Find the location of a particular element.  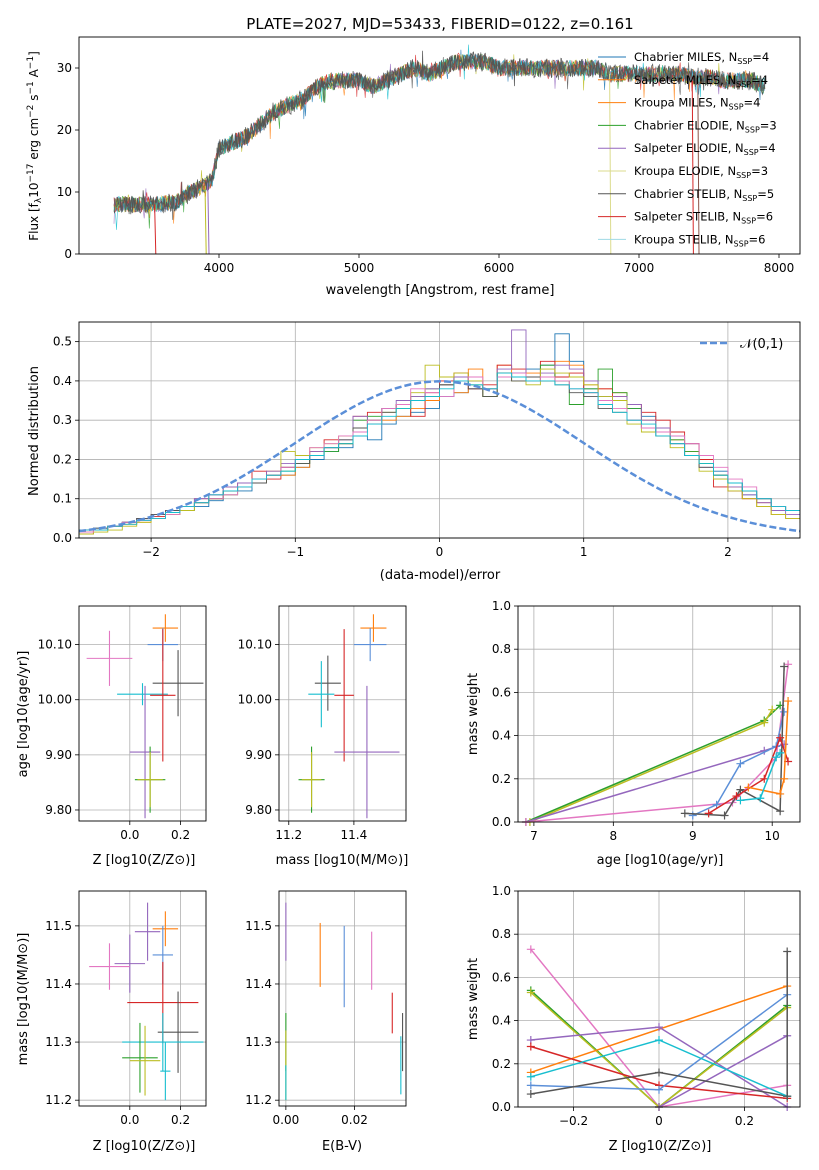

x-tick-label: −0.2 is located at coordinates (573, 1121).